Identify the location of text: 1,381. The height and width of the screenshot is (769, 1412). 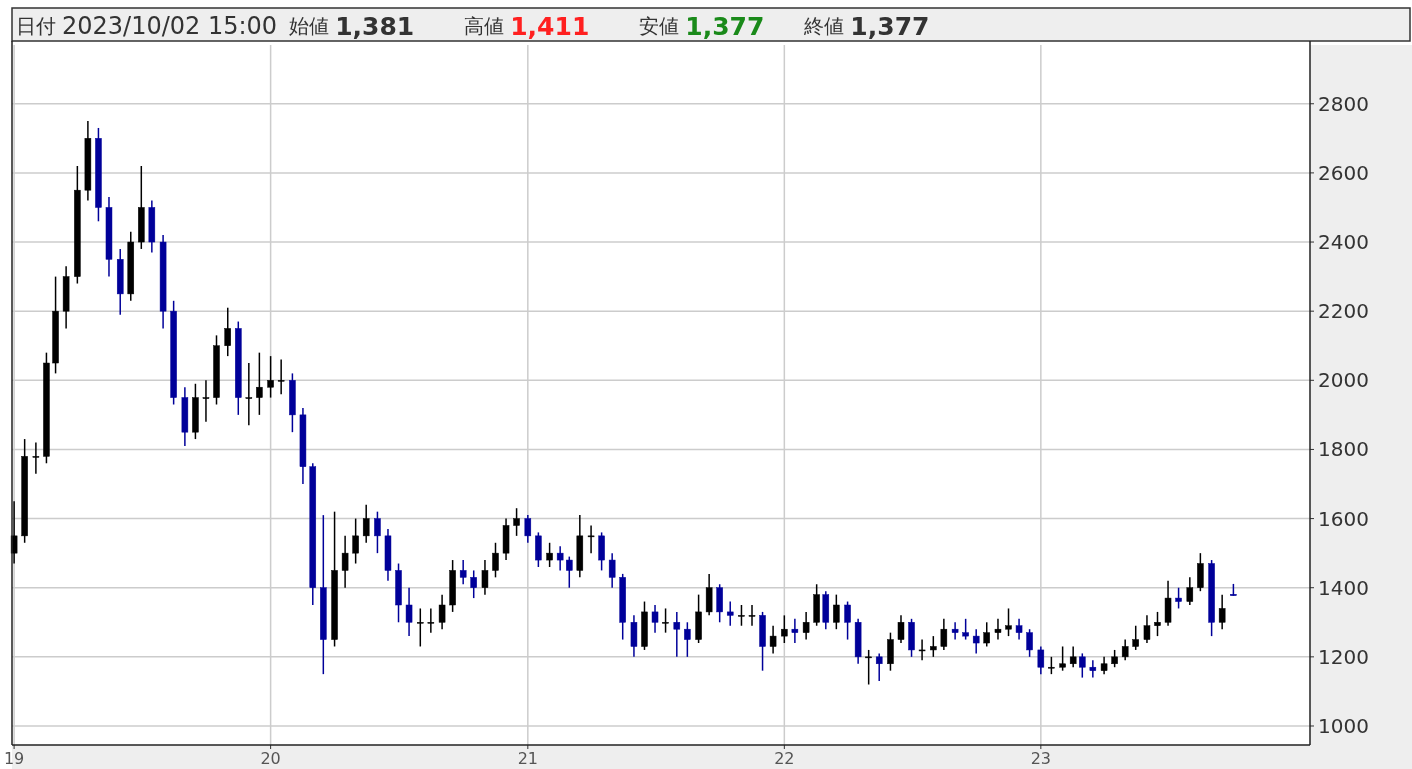
(375, 26).